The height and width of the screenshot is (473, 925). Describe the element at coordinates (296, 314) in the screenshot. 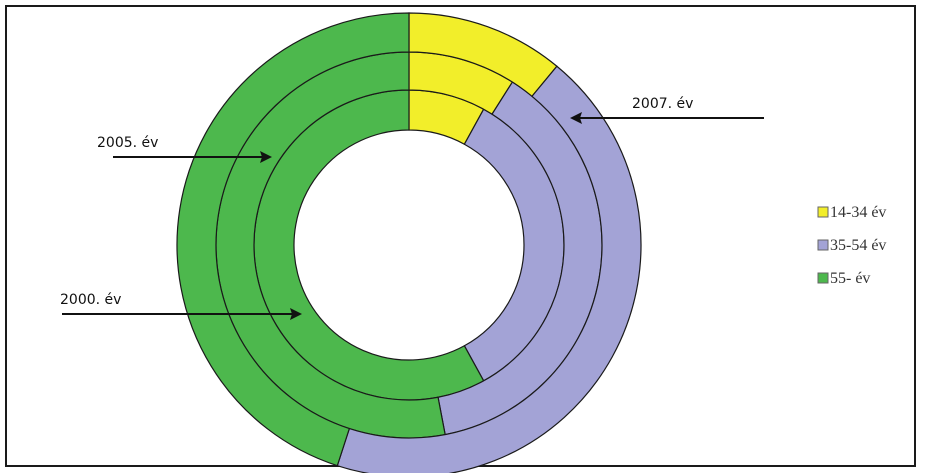

I see `arrow-2000-head` at that location.